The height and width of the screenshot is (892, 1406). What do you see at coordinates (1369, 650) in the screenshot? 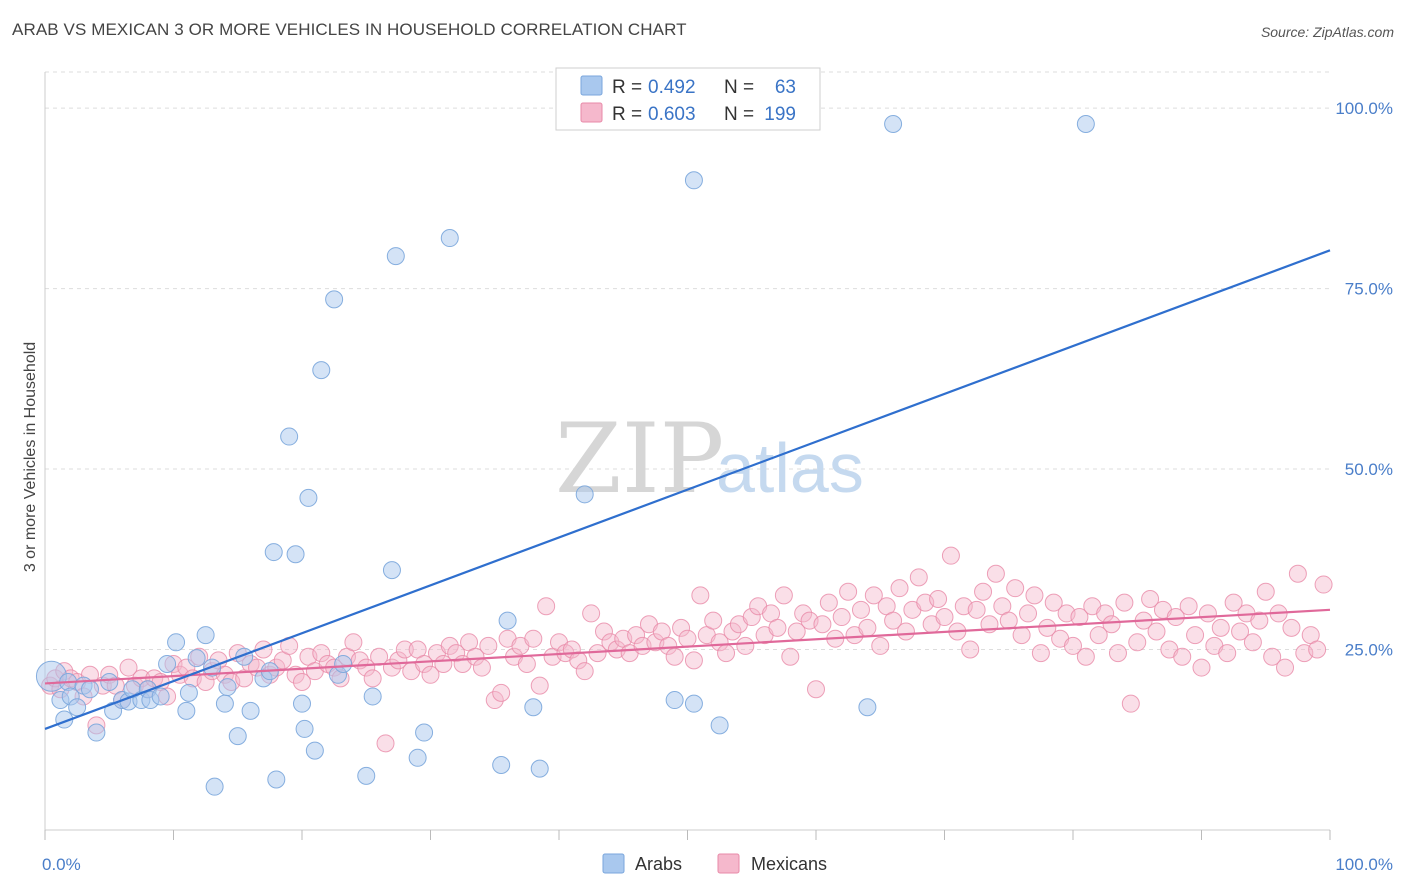
I see `y-tick-label: 25.0%` at bounding box center [1369, 650].